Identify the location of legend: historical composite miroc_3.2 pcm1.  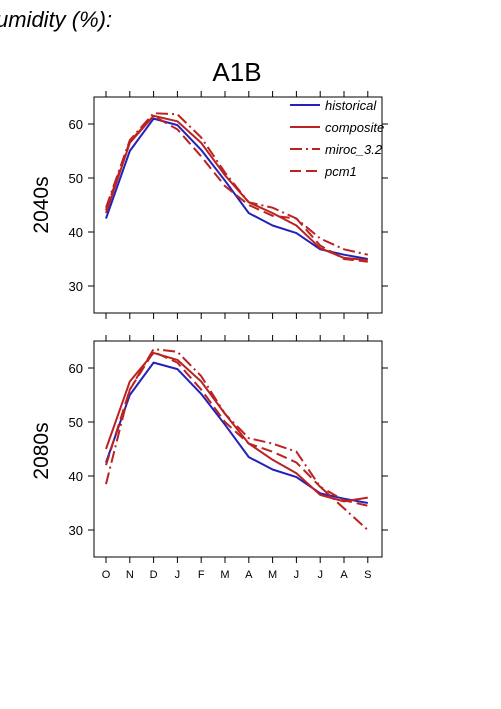
(337, 138).